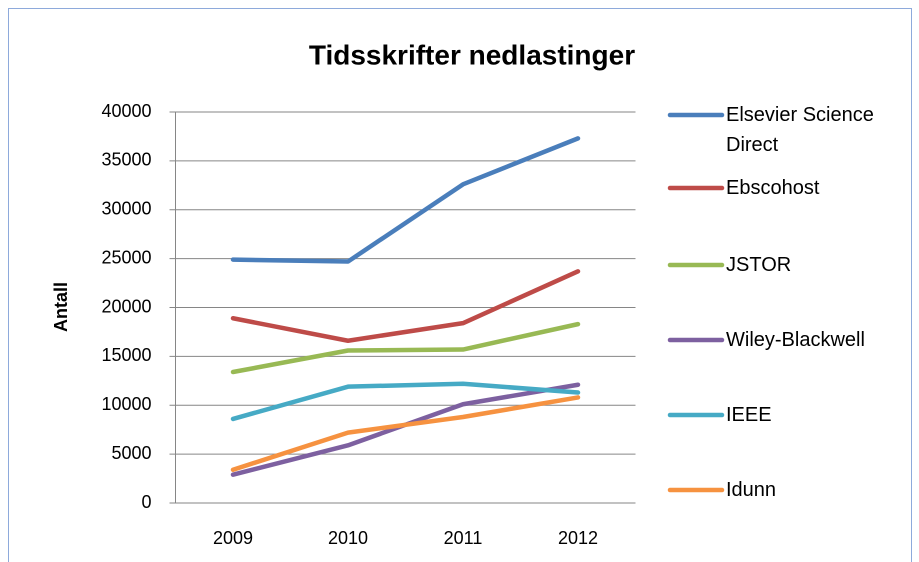 The height and width of the screenshot is (562, 919). What do you see at coordinates (759, 265) in the screenshot?
I see `legend-label: JSTOR` at bounding box center [759, 265].